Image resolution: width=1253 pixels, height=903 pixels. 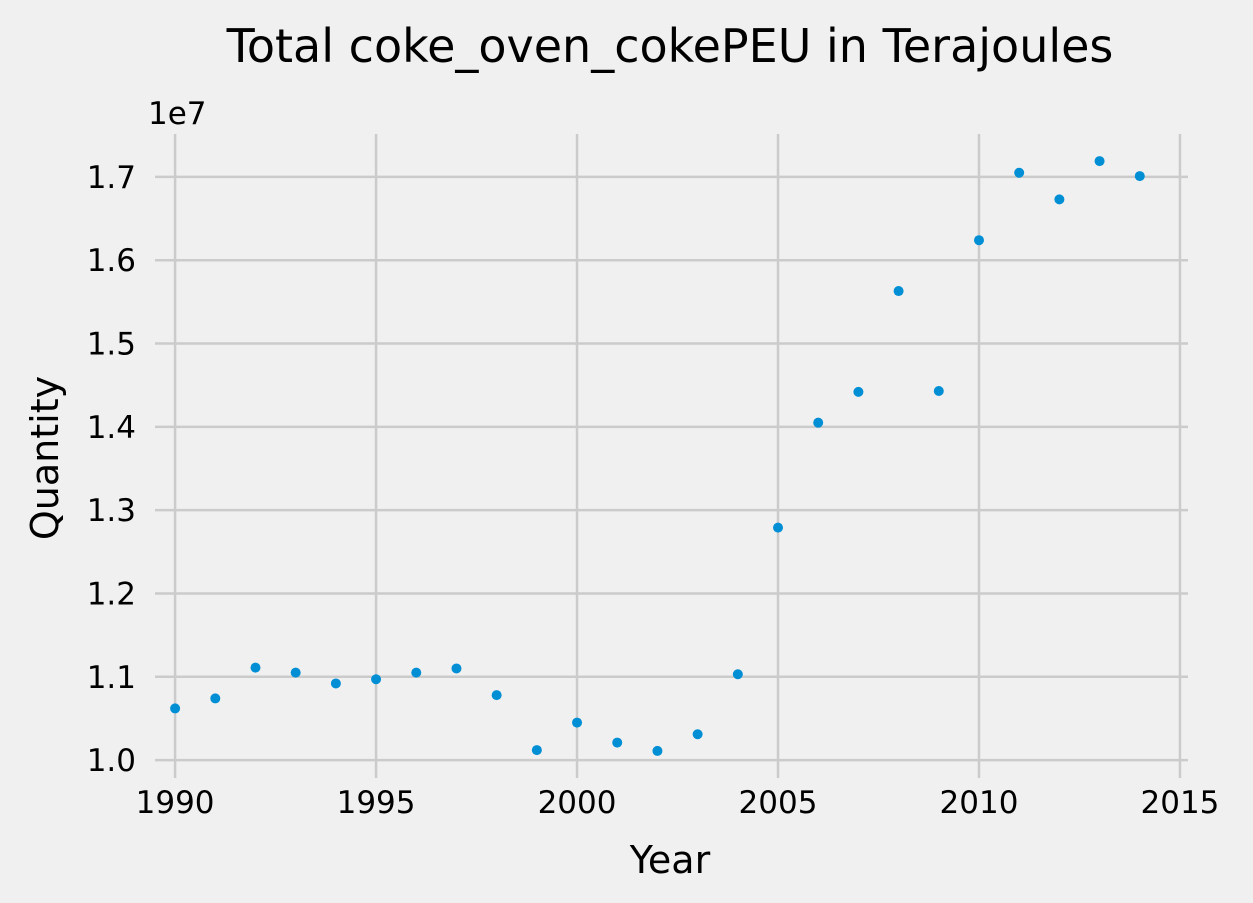 What do you see at coordinates (979, 803) in the screenshot?
I see `x-tick-label: 2010` at bounding box center [979, 803].